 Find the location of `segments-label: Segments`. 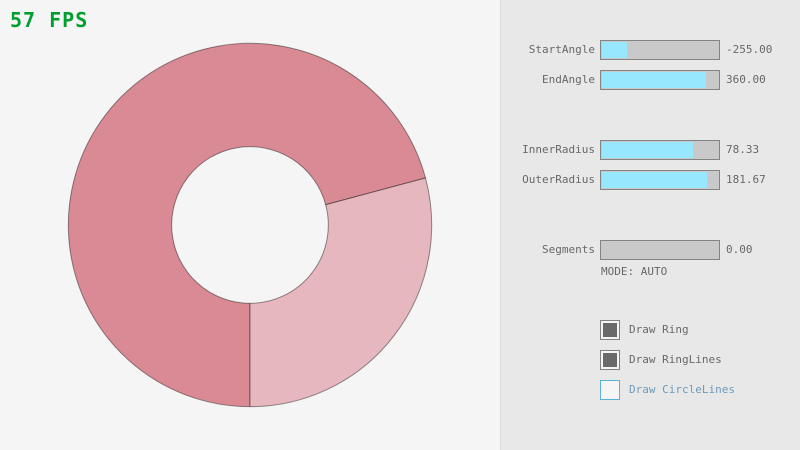

segments-label: Segments is located at coordinates (568, 249).